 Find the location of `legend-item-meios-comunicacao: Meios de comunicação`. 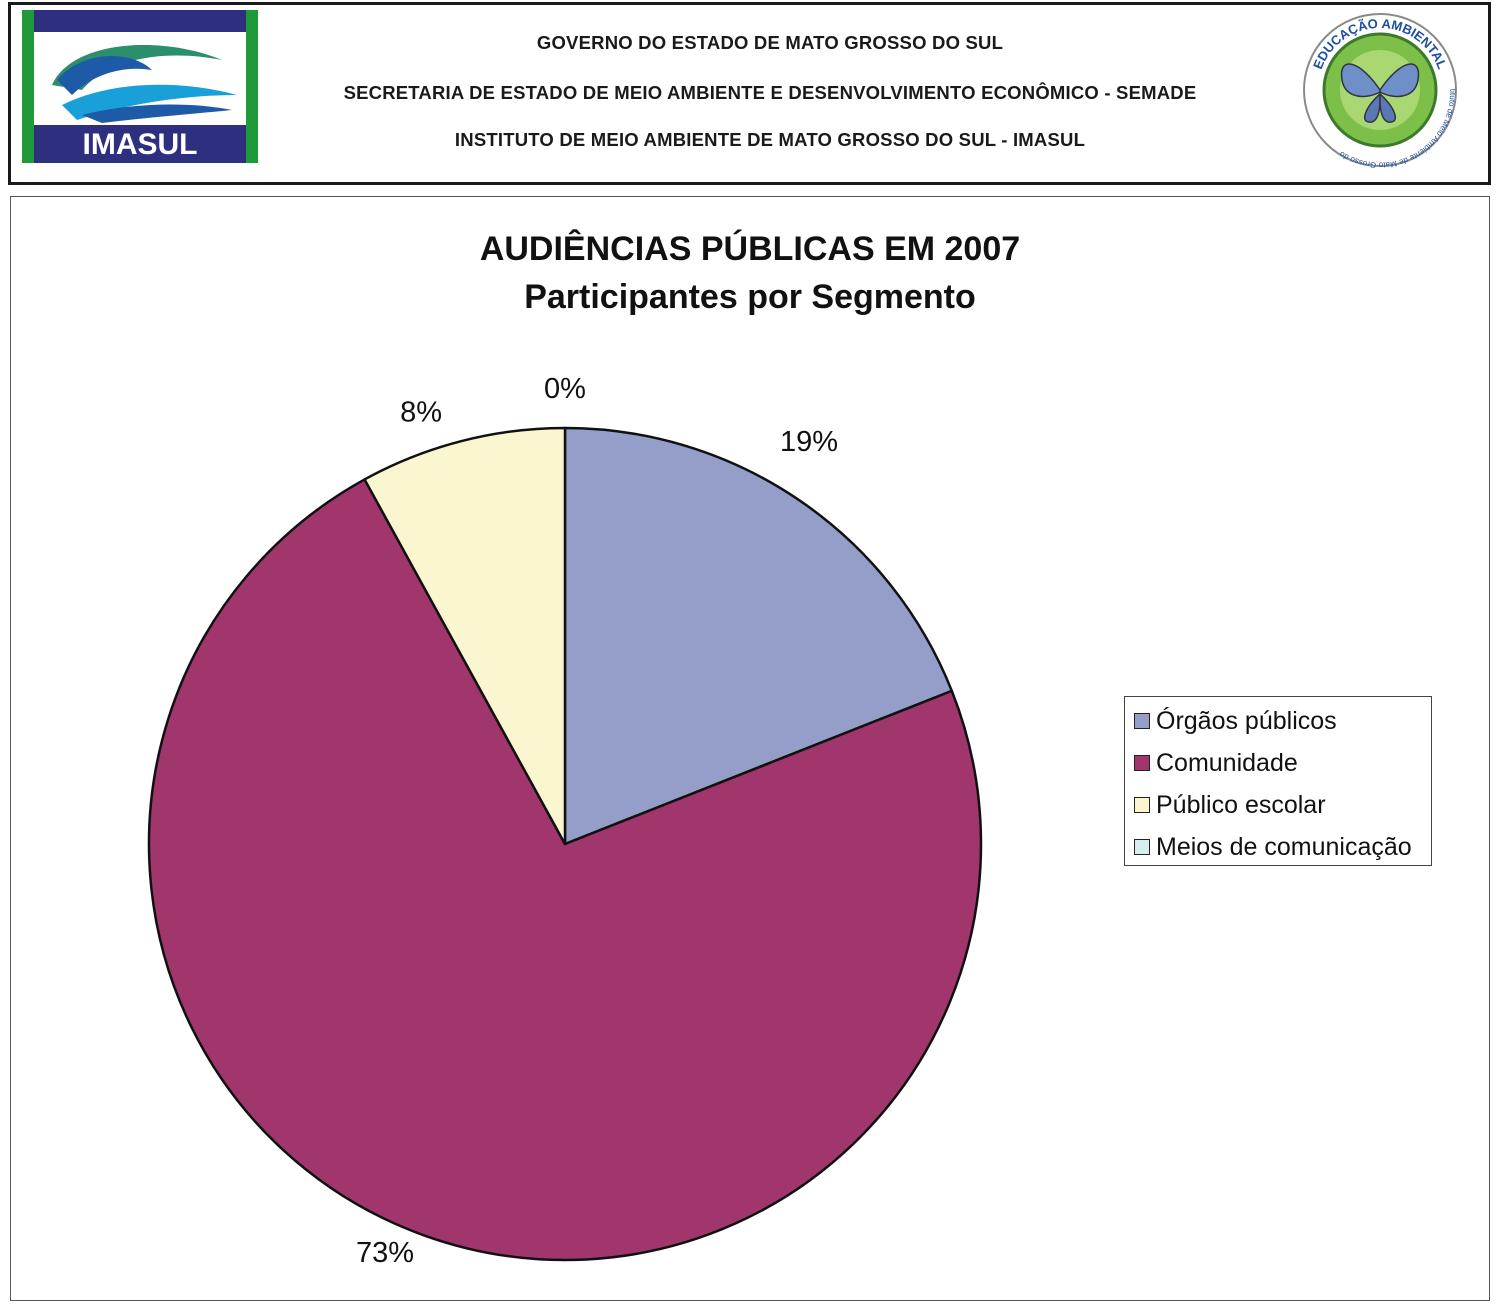

legend-item-meios-comunicacao: Meios de comunicação is located at coordinates (1273, 847).